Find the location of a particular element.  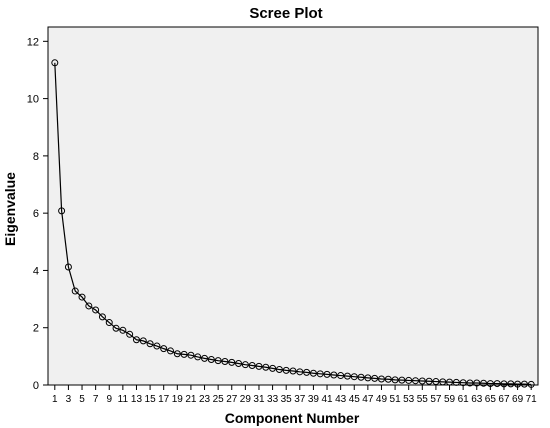

x-tick-label: 17 is located at coordinates (164, 399).